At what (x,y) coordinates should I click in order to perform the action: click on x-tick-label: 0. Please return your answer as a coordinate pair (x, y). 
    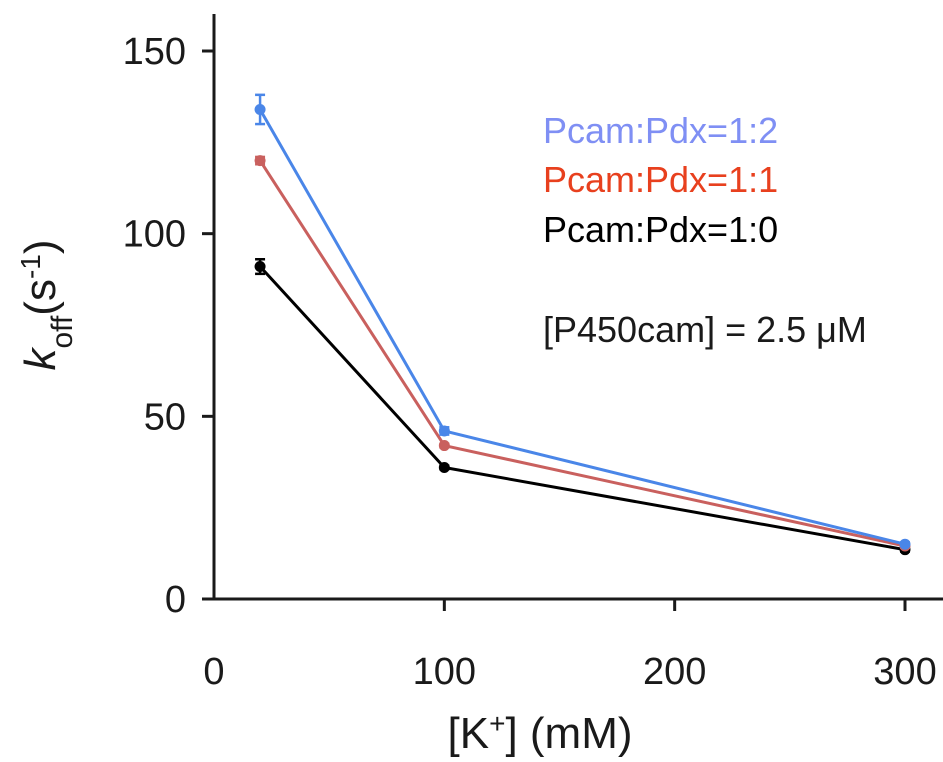
    Looking at the image, I should click on (213, 672).